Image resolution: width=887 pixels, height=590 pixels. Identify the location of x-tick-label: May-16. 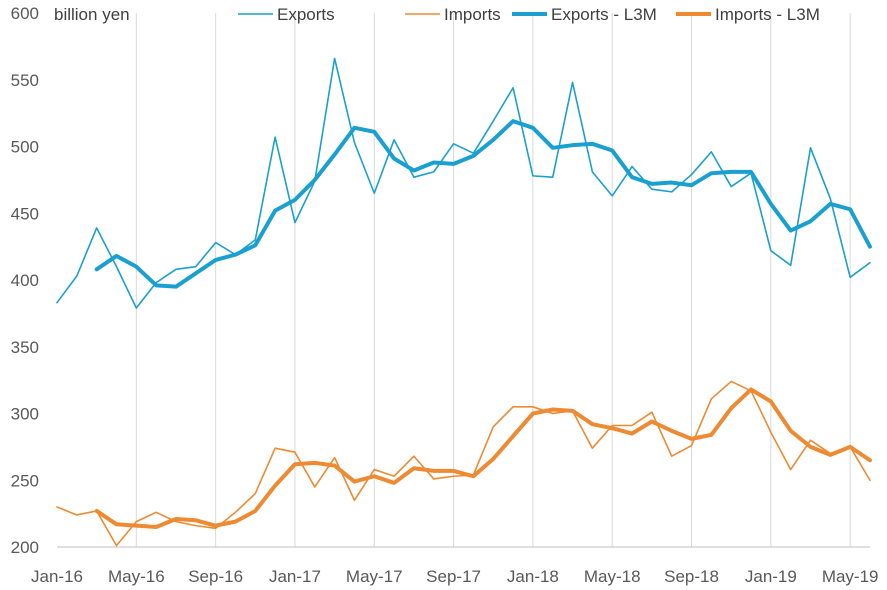
(136, 576).